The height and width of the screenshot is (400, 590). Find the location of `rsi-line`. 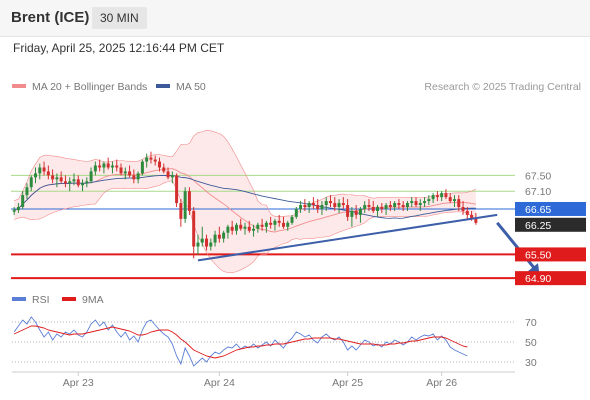

rsi-line is located at coordinates (240, 341).